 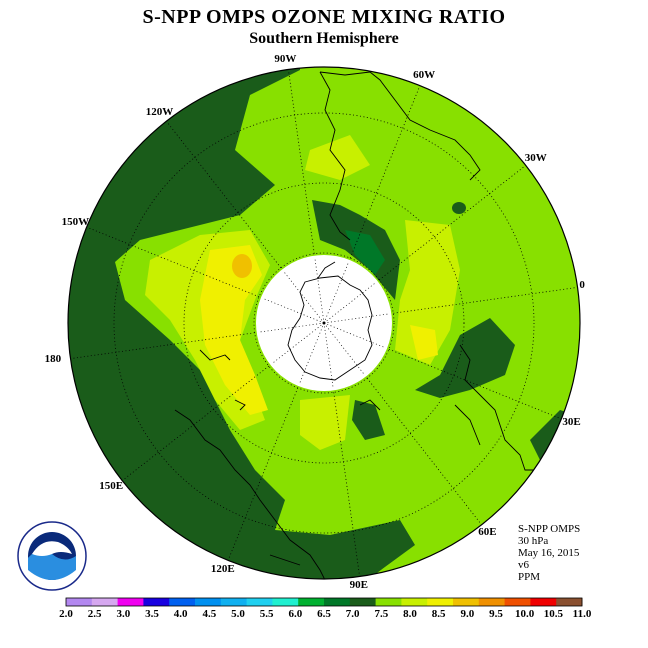 What do you see at coordinates (571, 421) in the screenshot?
I see `longitude-label: 30E` at bounding box center [571, 421].